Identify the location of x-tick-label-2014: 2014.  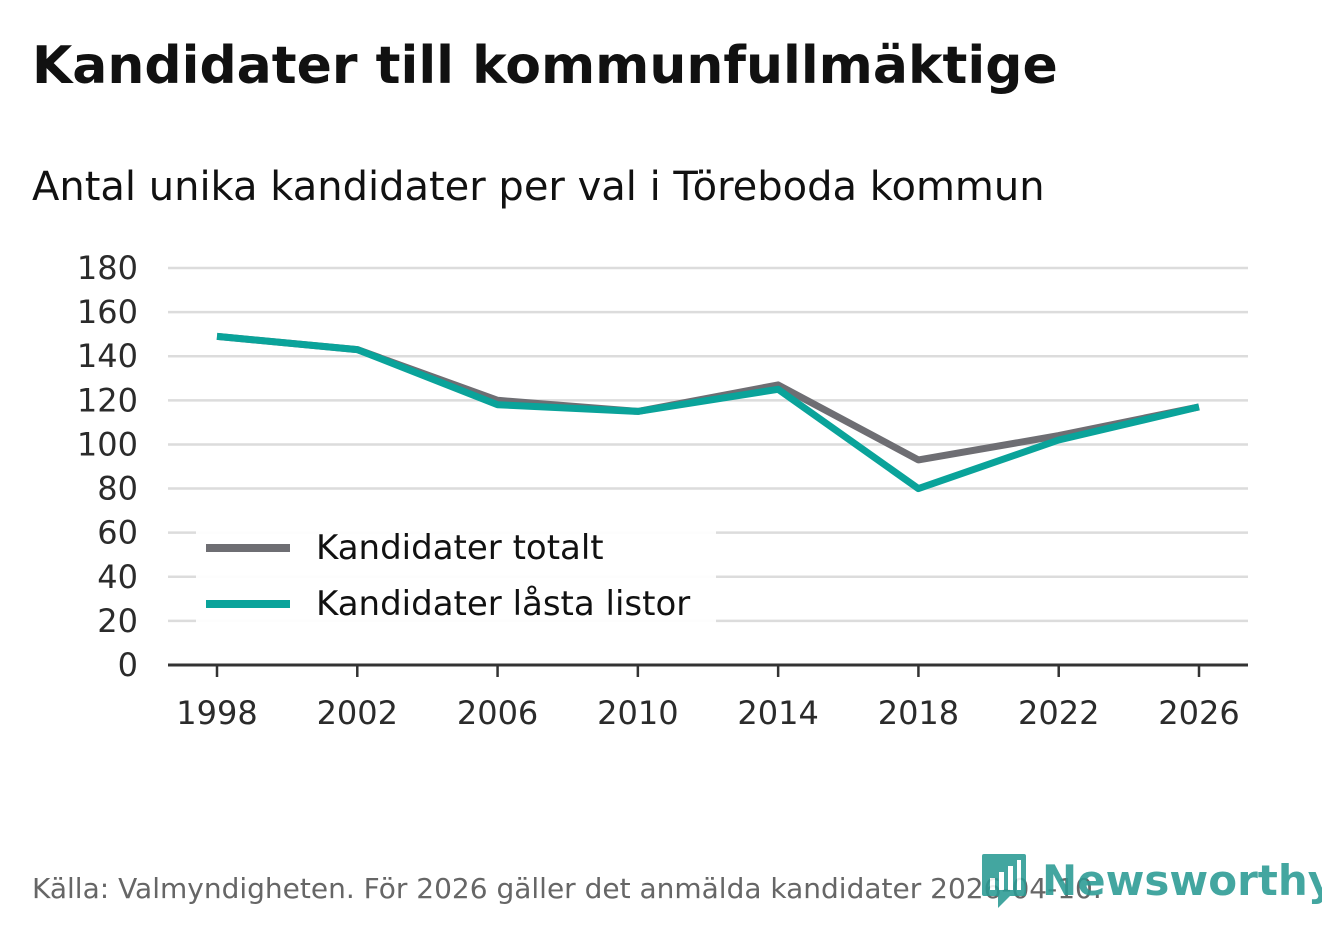
(777, 713).